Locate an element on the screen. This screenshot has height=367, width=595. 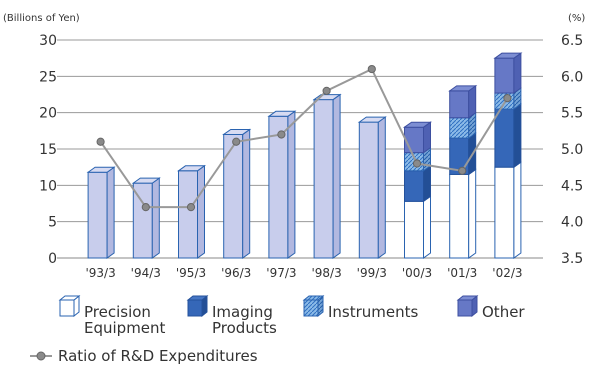
legend-label: Precision is located at coordinates (117, 312).